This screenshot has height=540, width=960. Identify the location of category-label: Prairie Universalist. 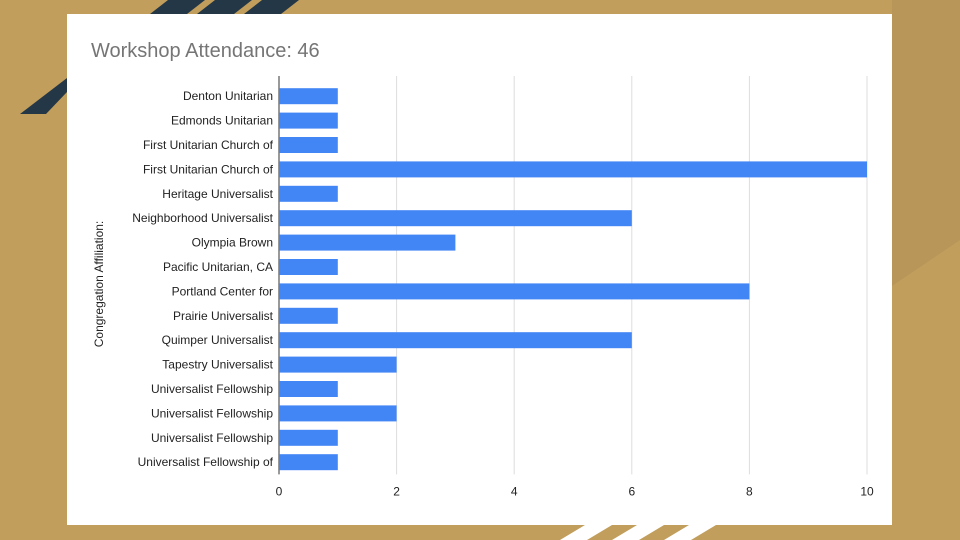
(223, 316).